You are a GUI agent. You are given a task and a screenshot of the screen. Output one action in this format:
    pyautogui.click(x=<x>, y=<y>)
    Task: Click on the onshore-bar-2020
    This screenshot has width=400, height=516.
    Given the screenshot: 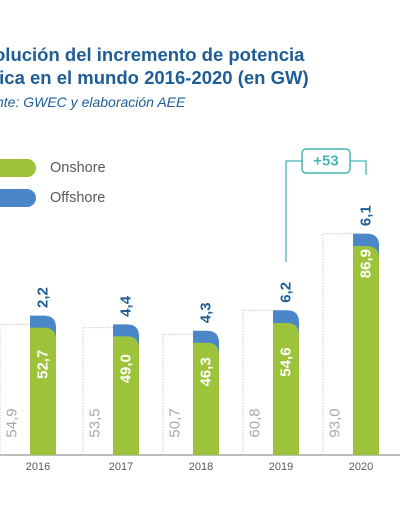 What is the action you would take?
    pyautogui.click(x=366, y=350)
    